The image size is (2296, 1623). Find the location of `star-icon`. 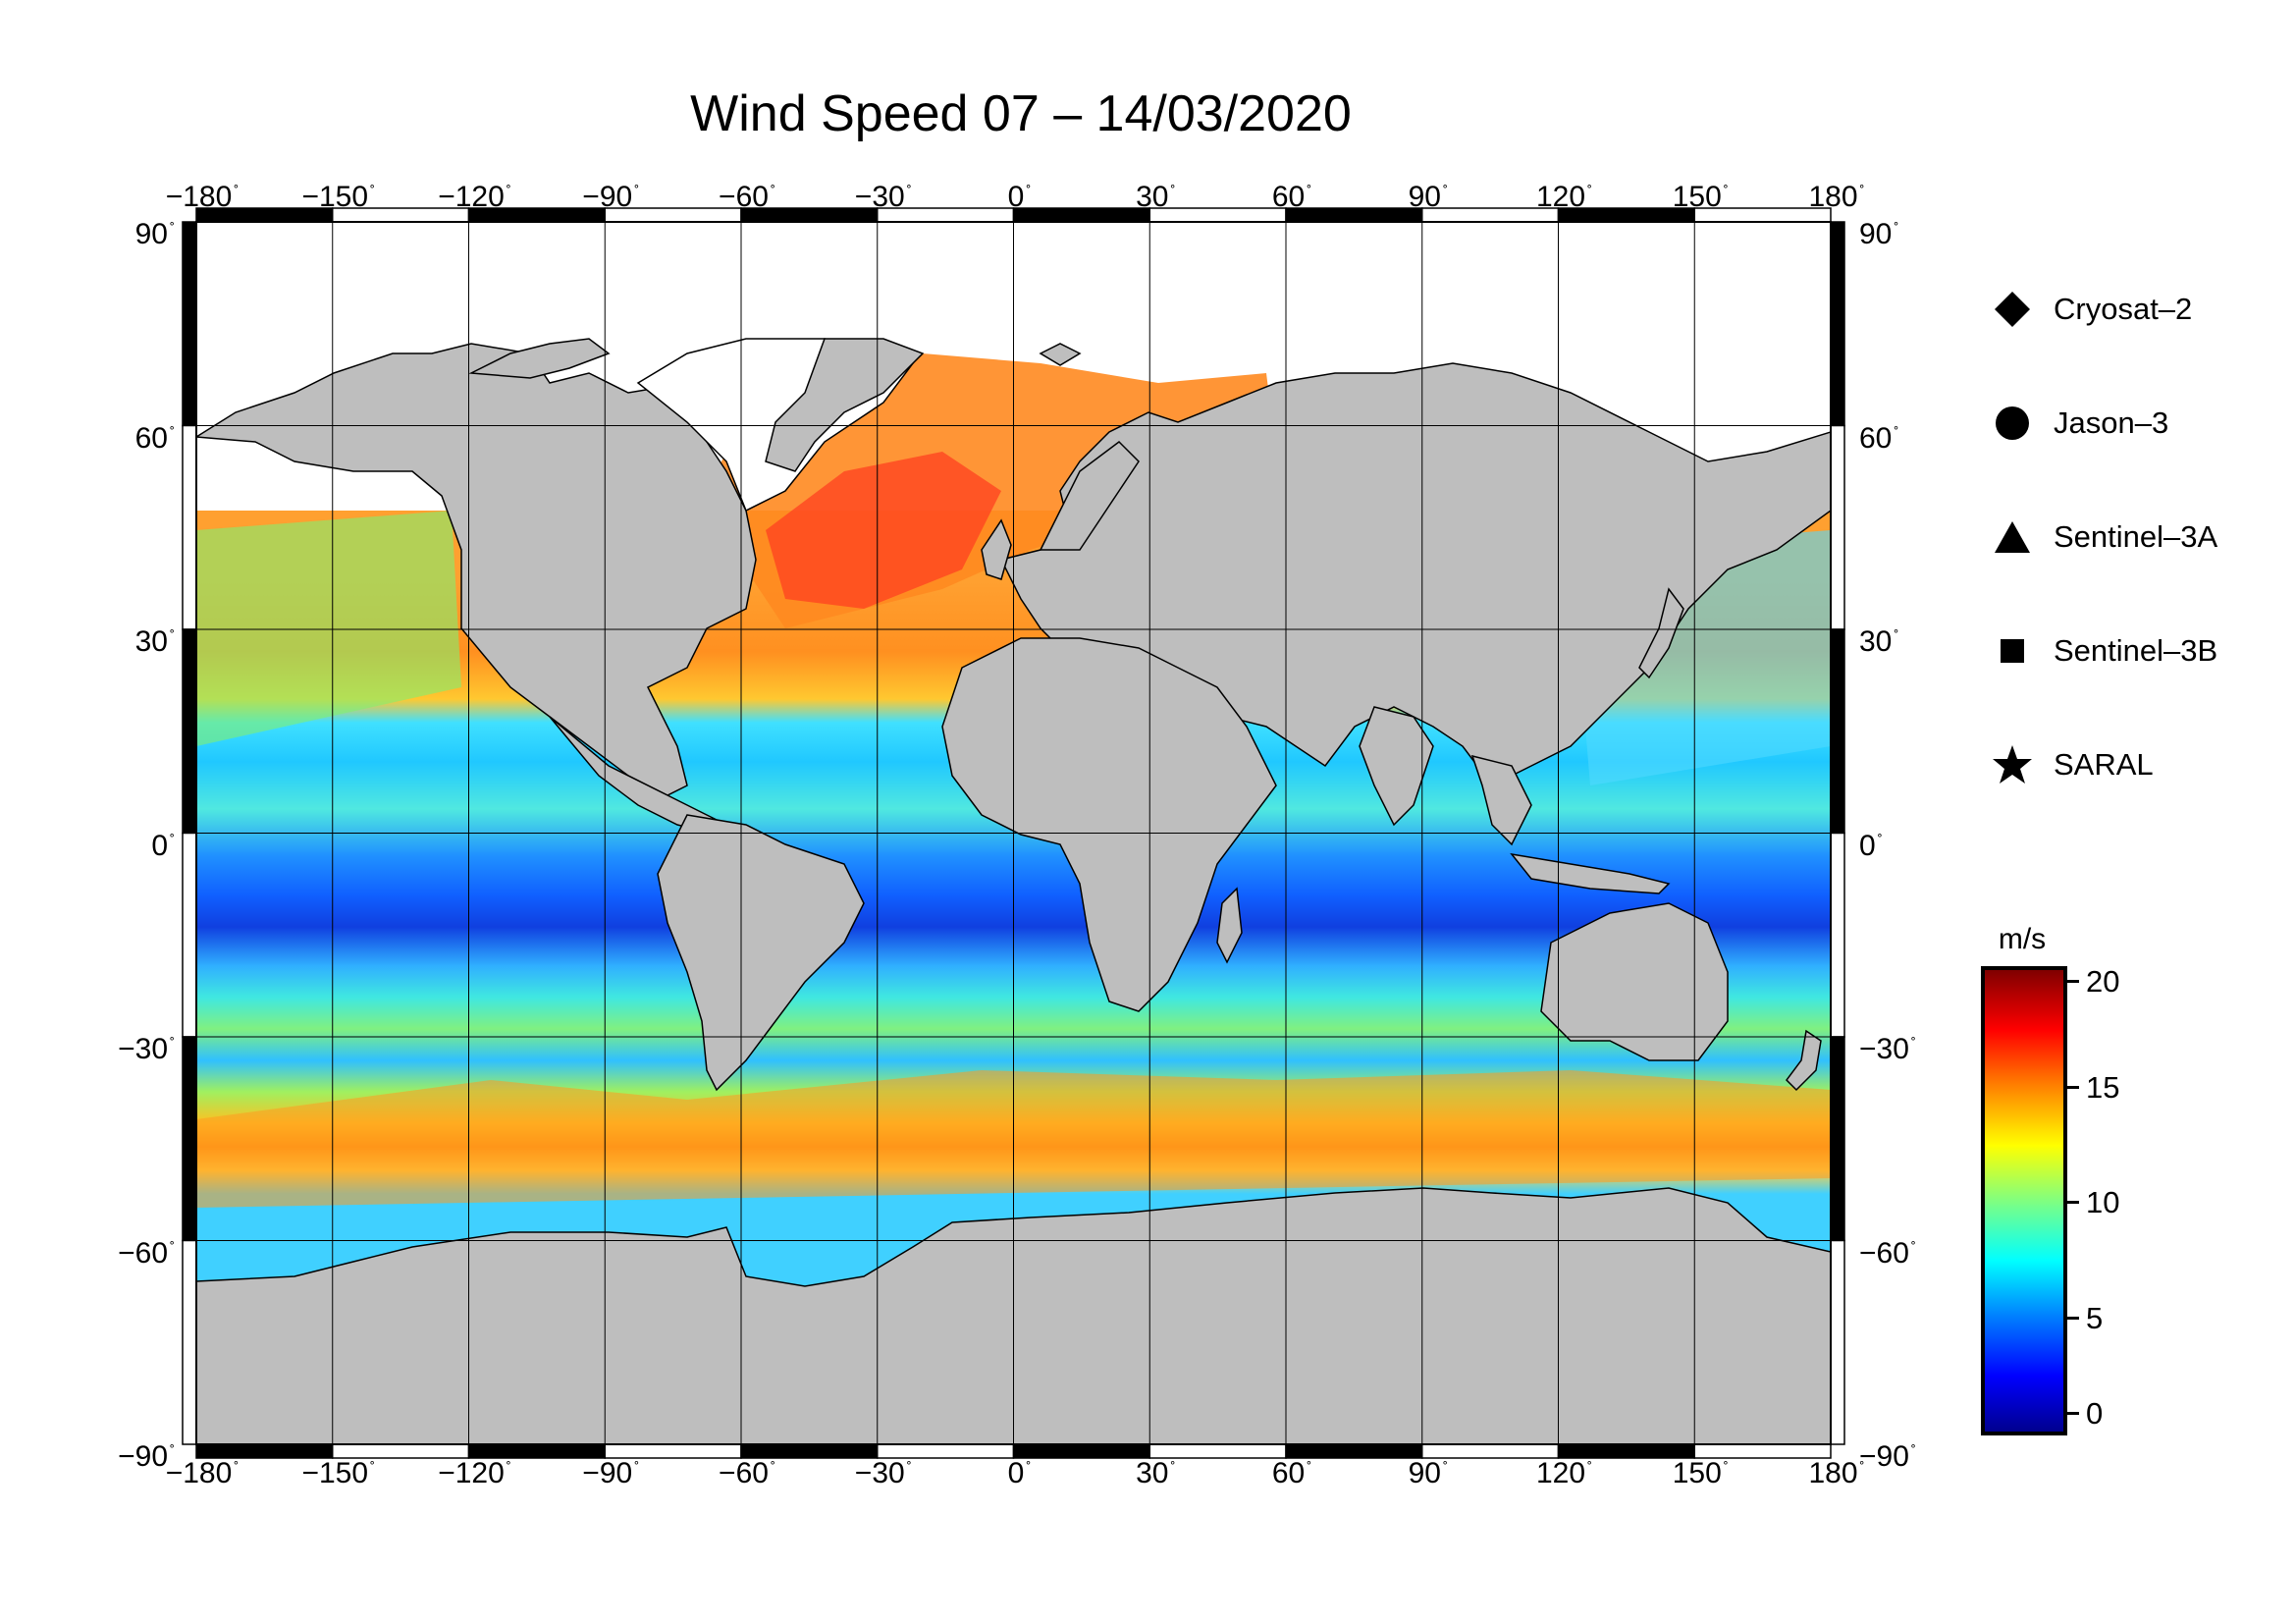

star-icon is located at coordinates (2012, 764).